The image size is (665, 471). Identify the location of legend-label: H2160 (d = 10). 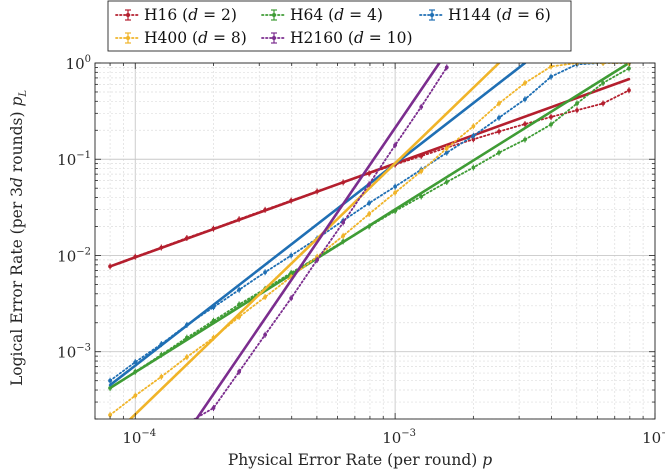
(351, 38).